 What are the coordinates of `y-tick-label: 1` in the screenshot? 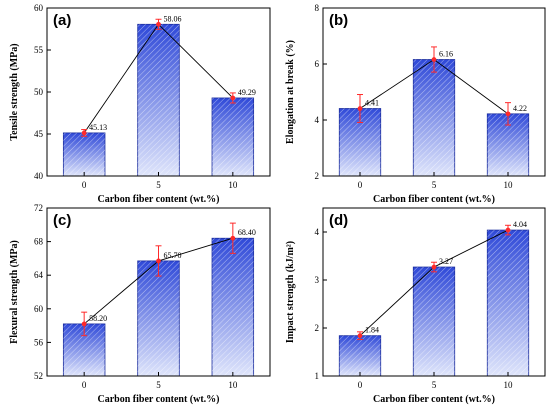 It's located at (317, 376).